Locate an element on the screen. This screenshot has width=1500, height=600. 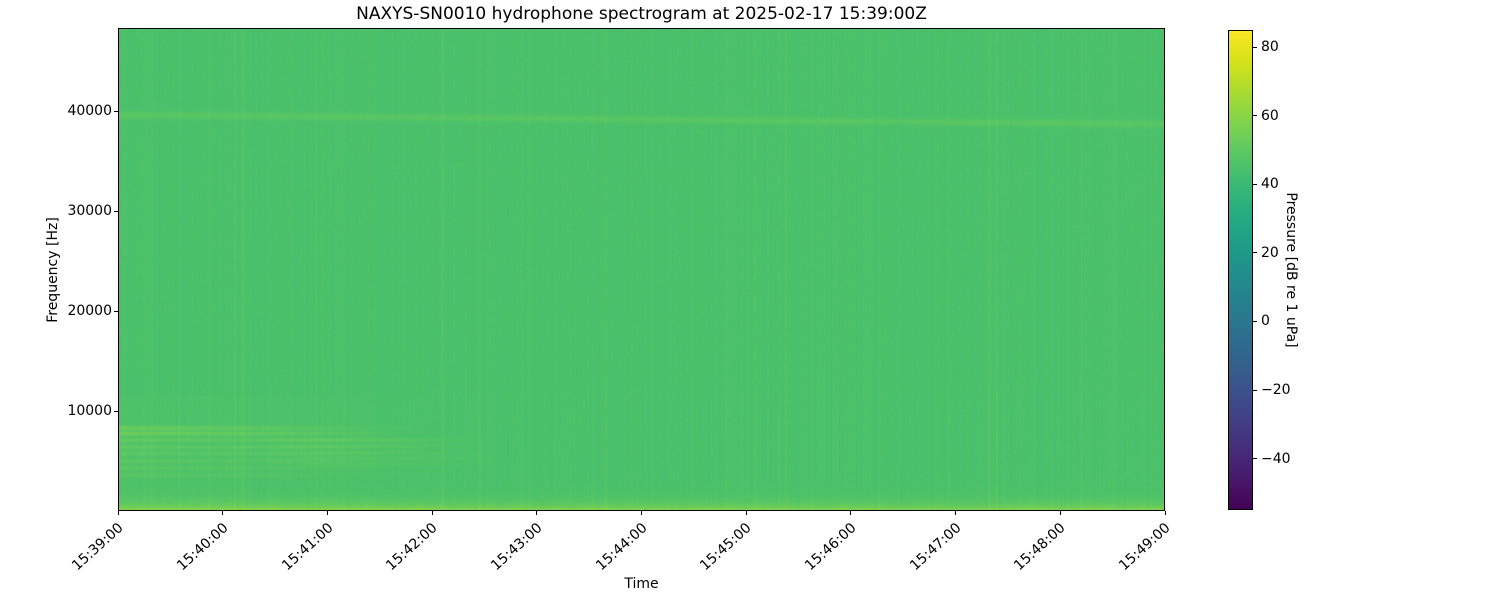
colorbar-tick-label: 0 is located at coordinates (1265, 321).